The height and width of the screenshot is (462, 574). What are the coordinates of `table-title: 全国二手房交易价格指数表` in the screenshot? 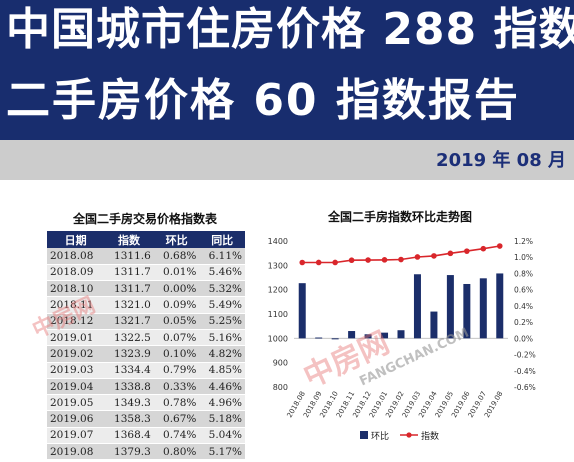 It's located at (144, 219).